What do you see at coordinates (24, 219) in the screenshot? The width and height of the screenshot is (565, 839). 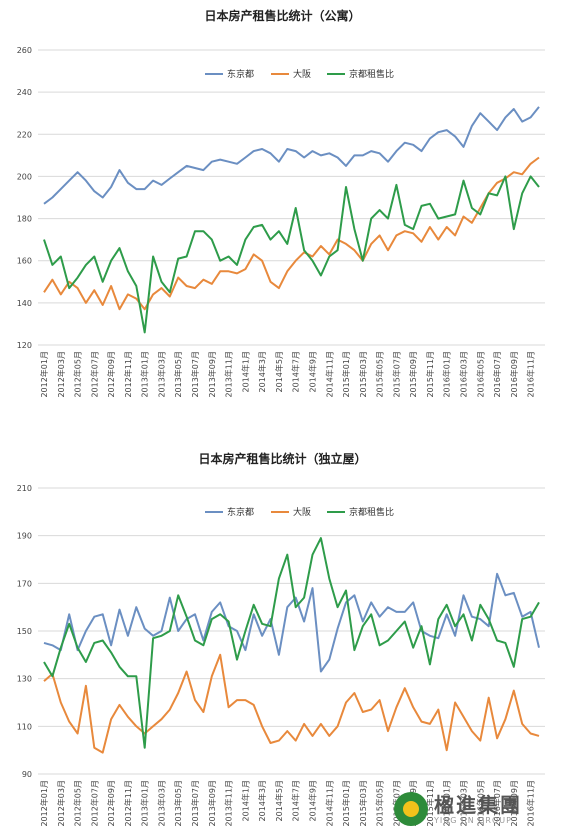 I see `y-tick-label: 180` at bounding box center [24, 219].